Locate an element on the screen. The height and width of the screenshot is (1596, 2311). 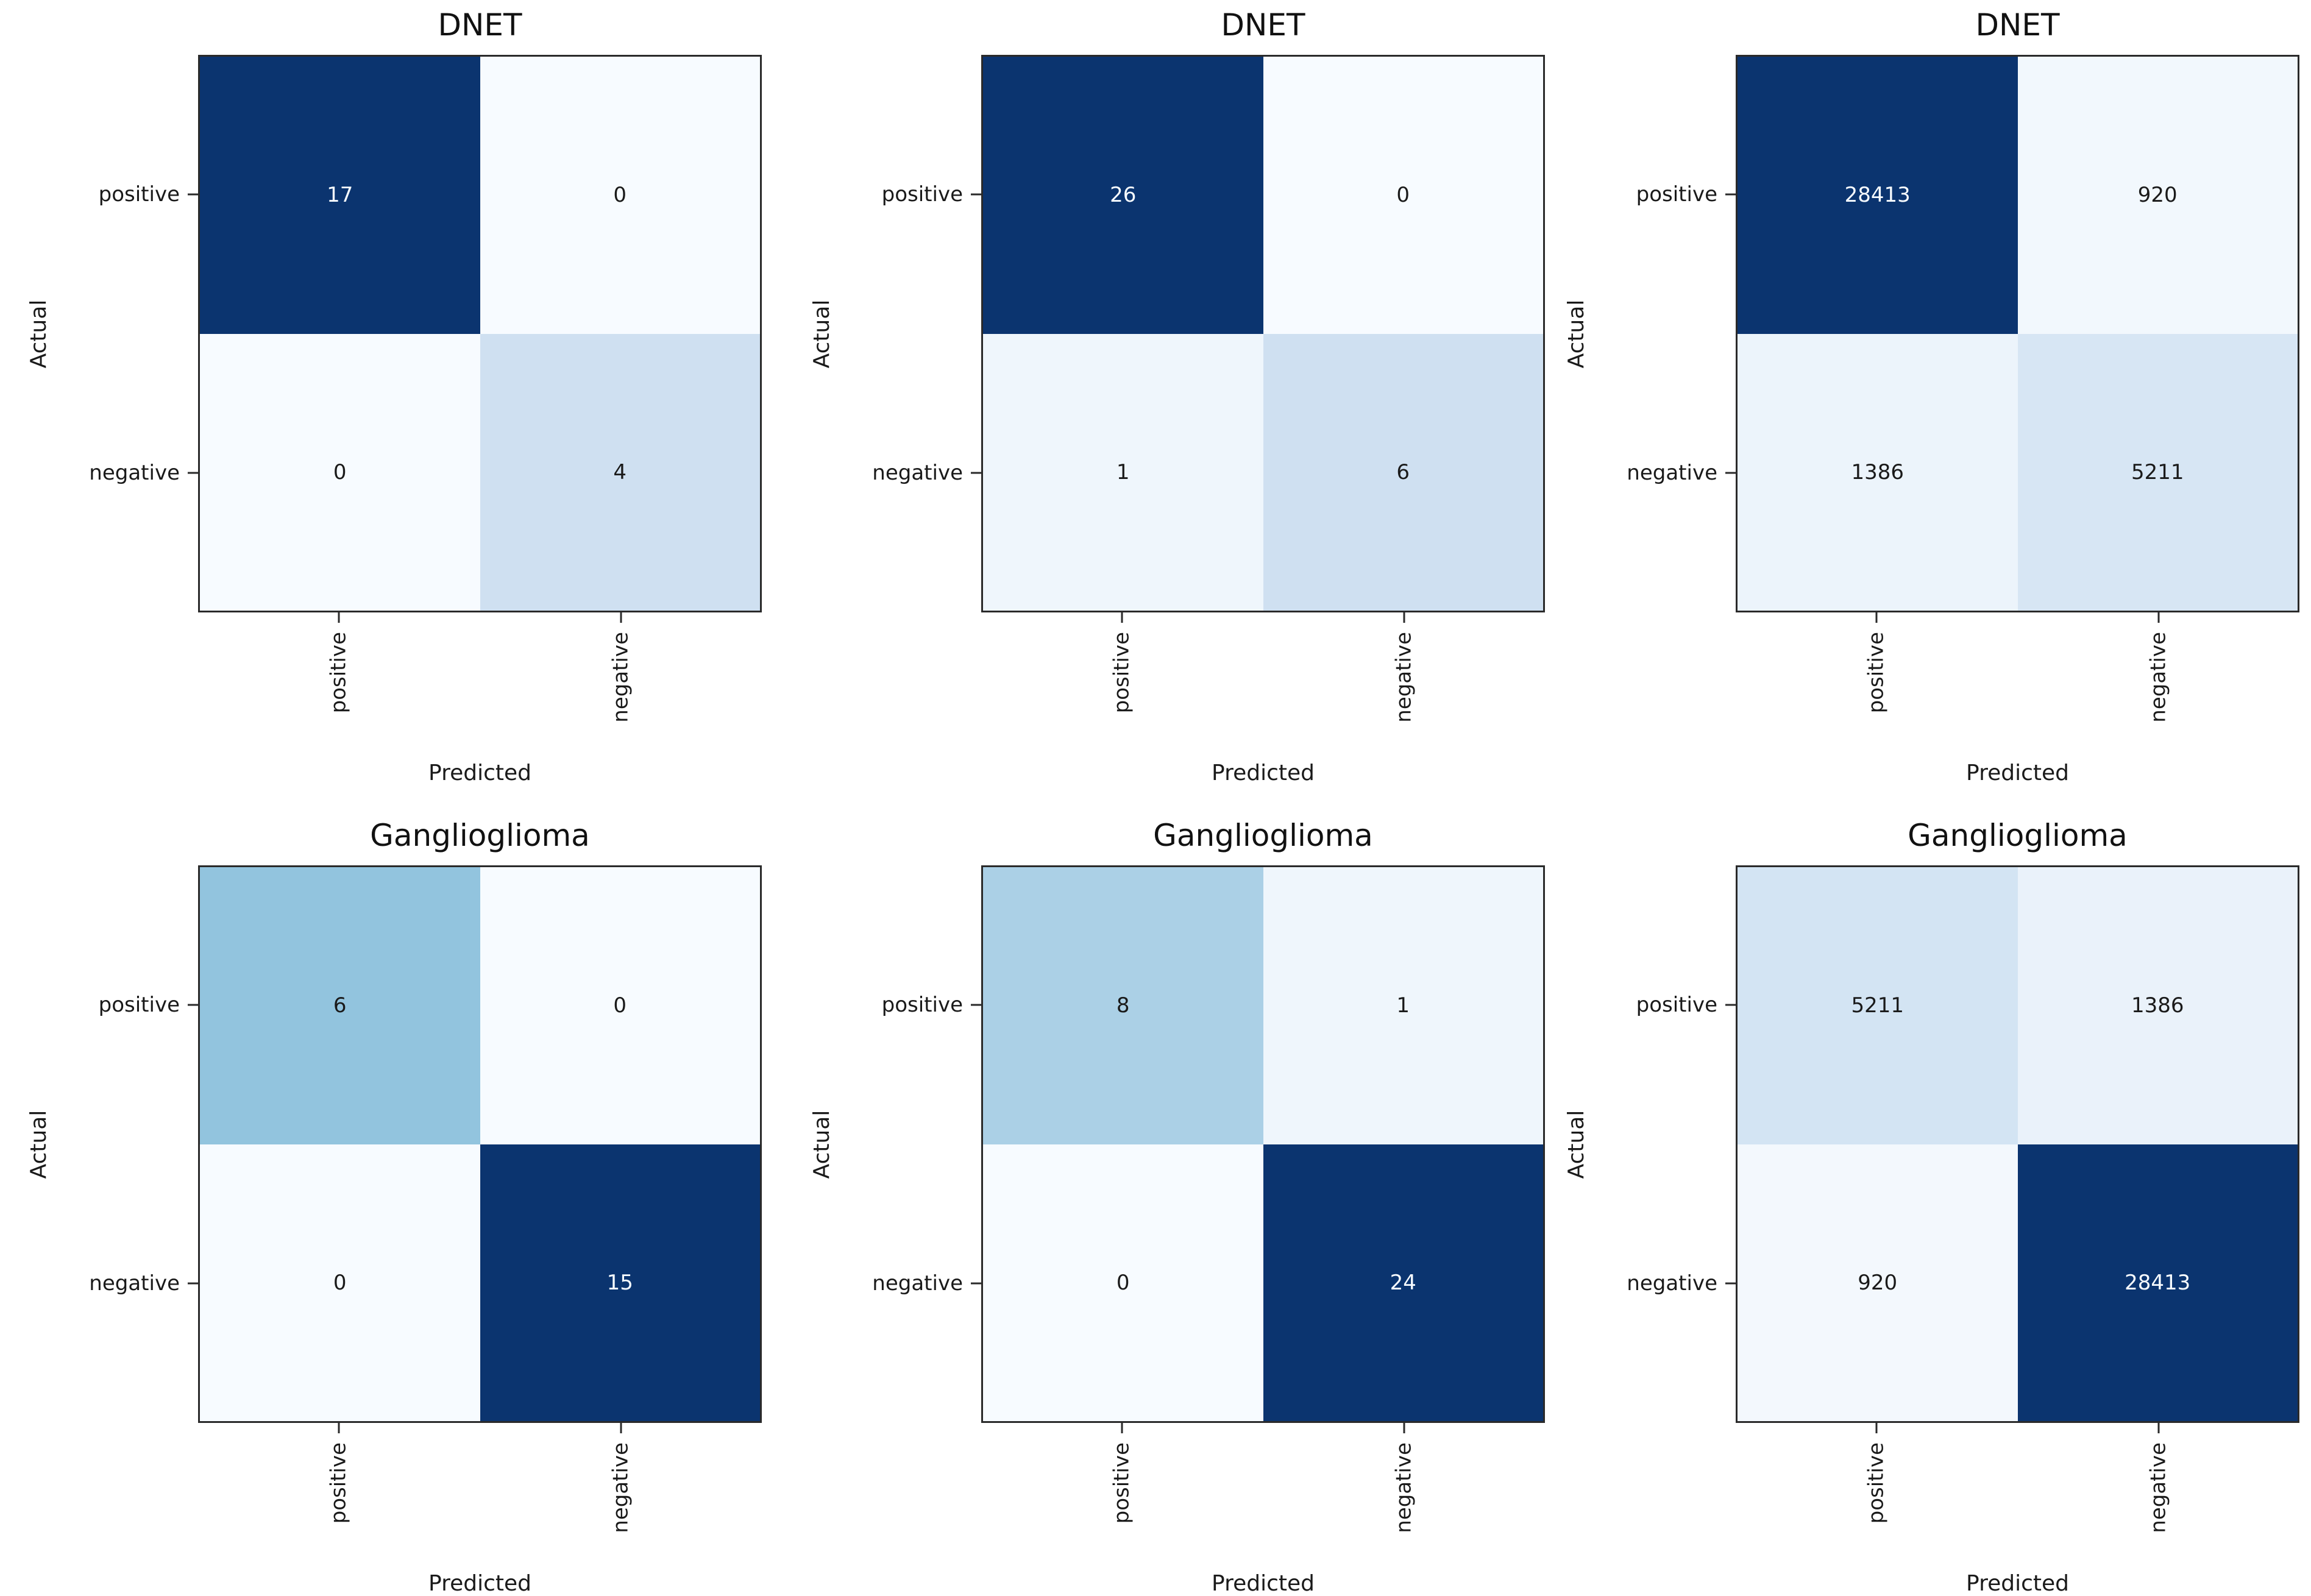
matrix-cell-r1c1: 5211 is located at coordinates (2157, 472).